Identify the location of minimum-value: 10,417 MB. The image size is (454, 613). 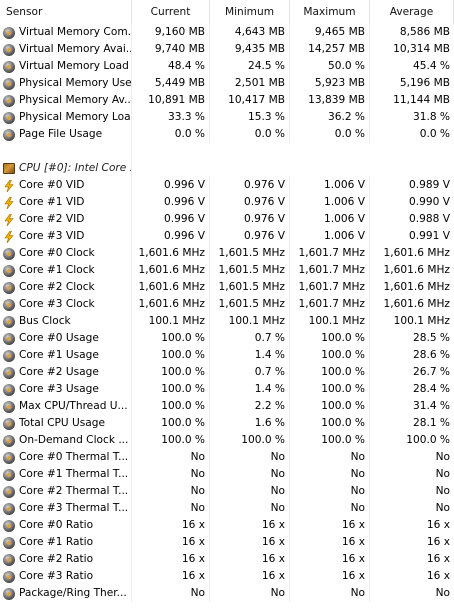
(250, 100).